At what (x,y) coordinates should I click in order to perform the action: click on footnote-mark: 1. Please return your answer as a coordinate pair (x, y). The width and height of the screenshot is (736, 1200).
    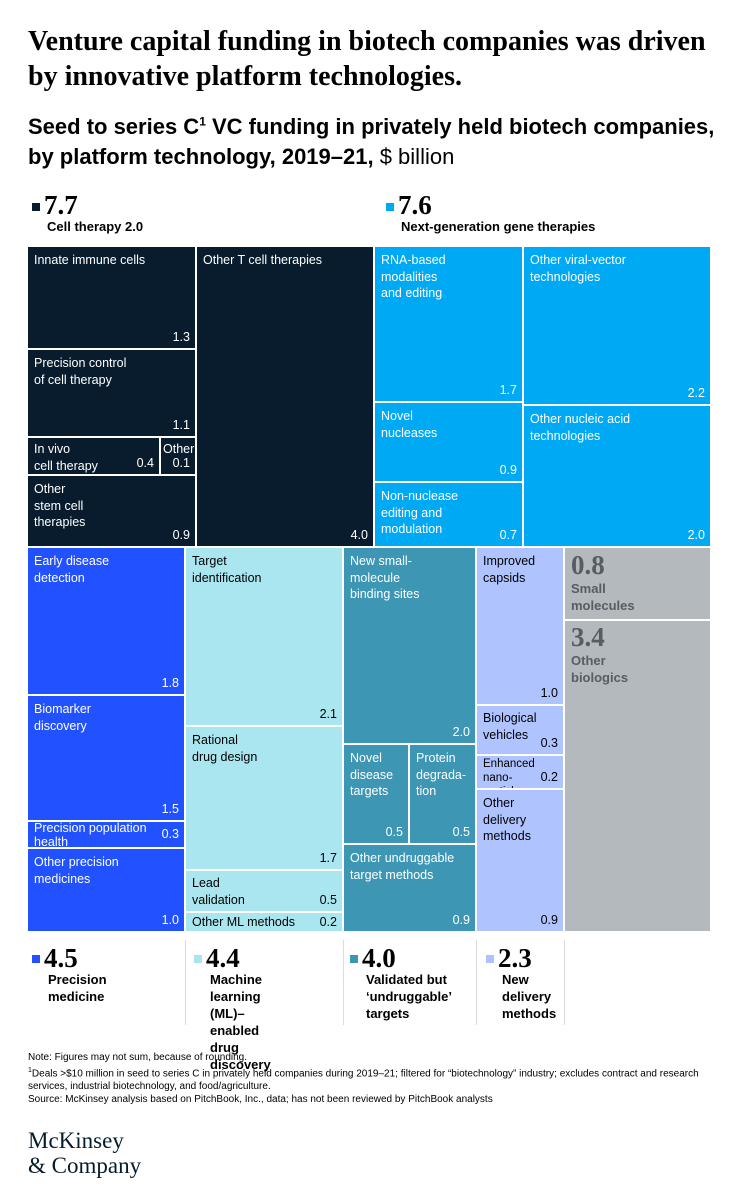
    Looking at the image, I should click on (30, 1070).